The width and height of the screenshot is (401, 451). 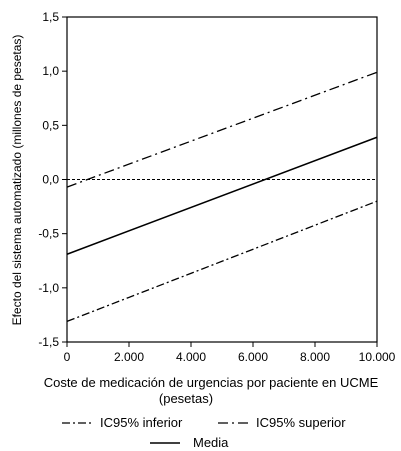 I want to click on x-tick-label: 4.000, so click(x=191, y=357).